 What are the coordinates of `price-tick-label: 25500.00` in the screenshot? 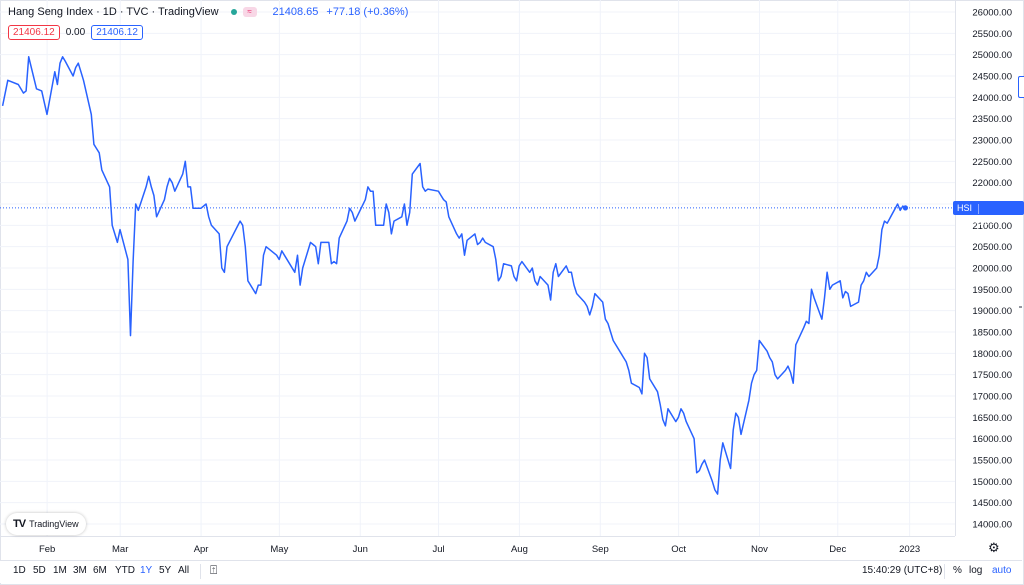 It's located at (992, 34).